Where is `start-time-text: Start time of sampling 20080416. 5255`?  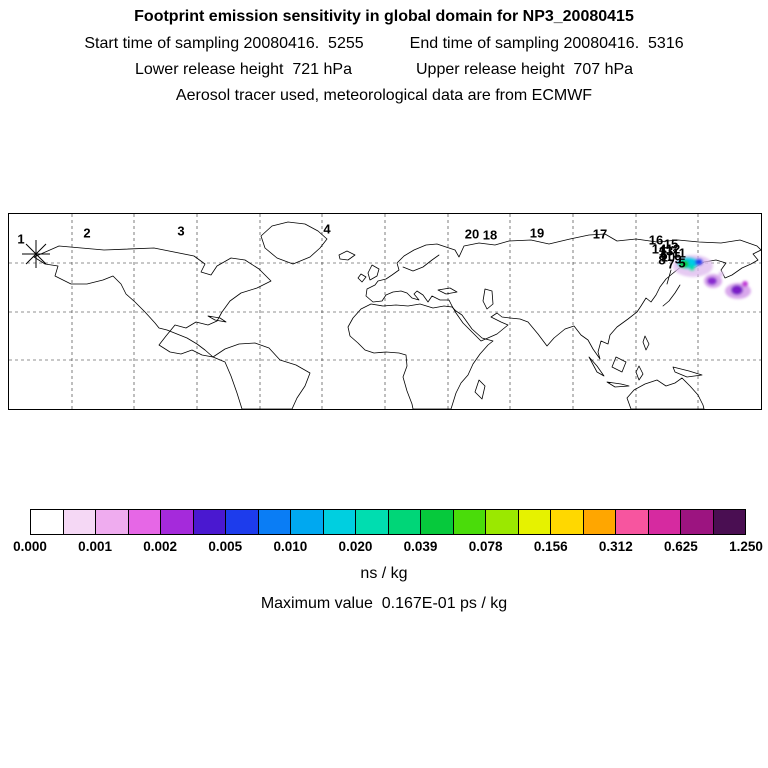
start-time-text: Start time of sampling 20080416. 5255 is located at coordinates (224, 43).